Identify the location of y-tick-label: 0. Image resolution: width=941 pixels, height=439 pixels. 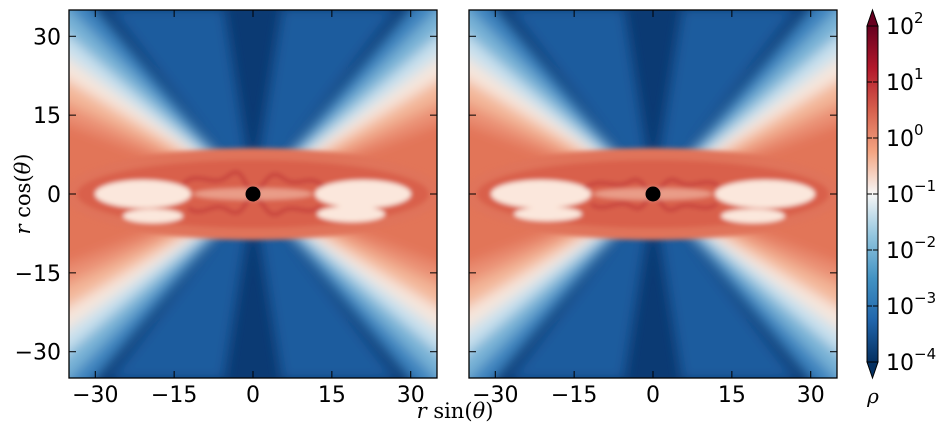
(54, 195).